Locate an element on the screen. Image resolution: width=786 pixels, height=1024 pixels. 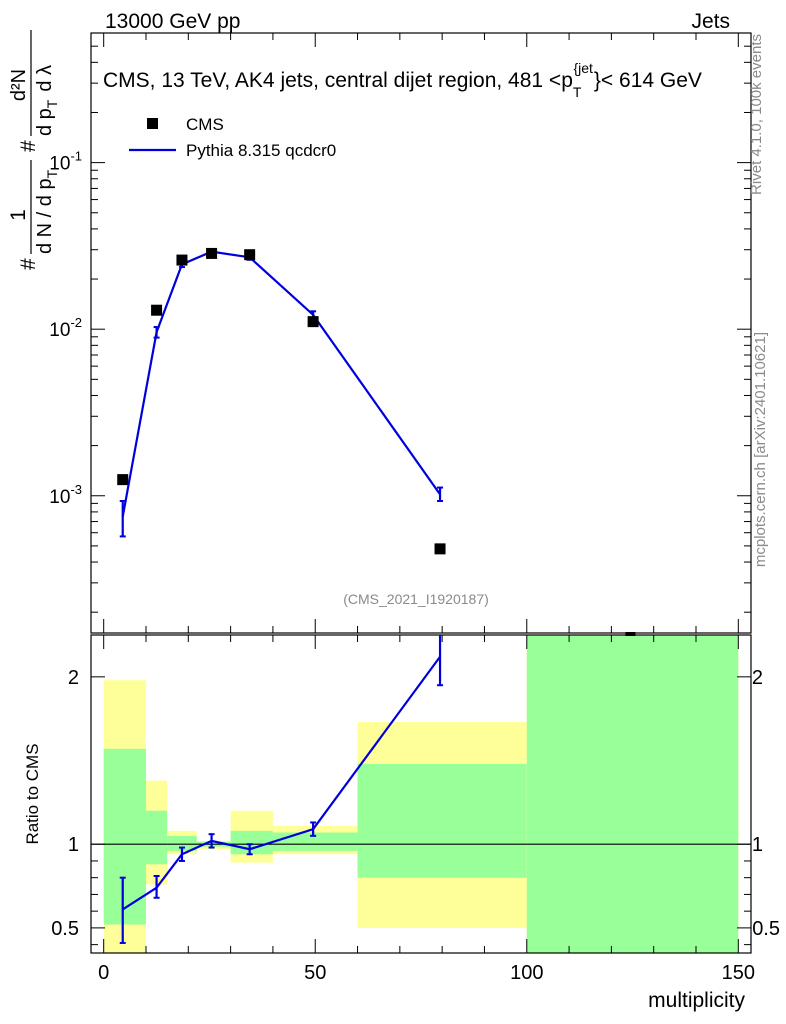
ratio-y-axis-label: Ratio to CMS is located at coordinates (32, 793).